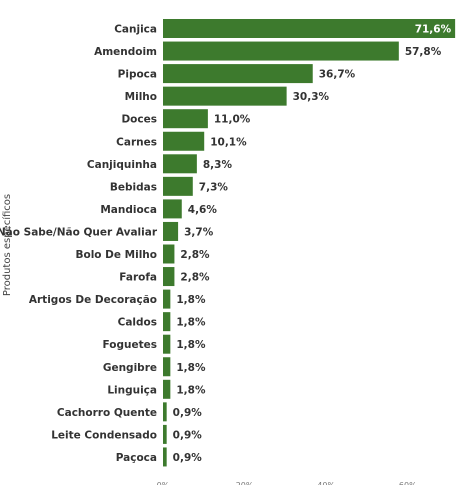 The width and height of the screenshot is (471, 485). Describe the element at coordinates (191, 300) in the screenshot. I see `data-label-artigos-de-decoracao: 1,8%` at that location.